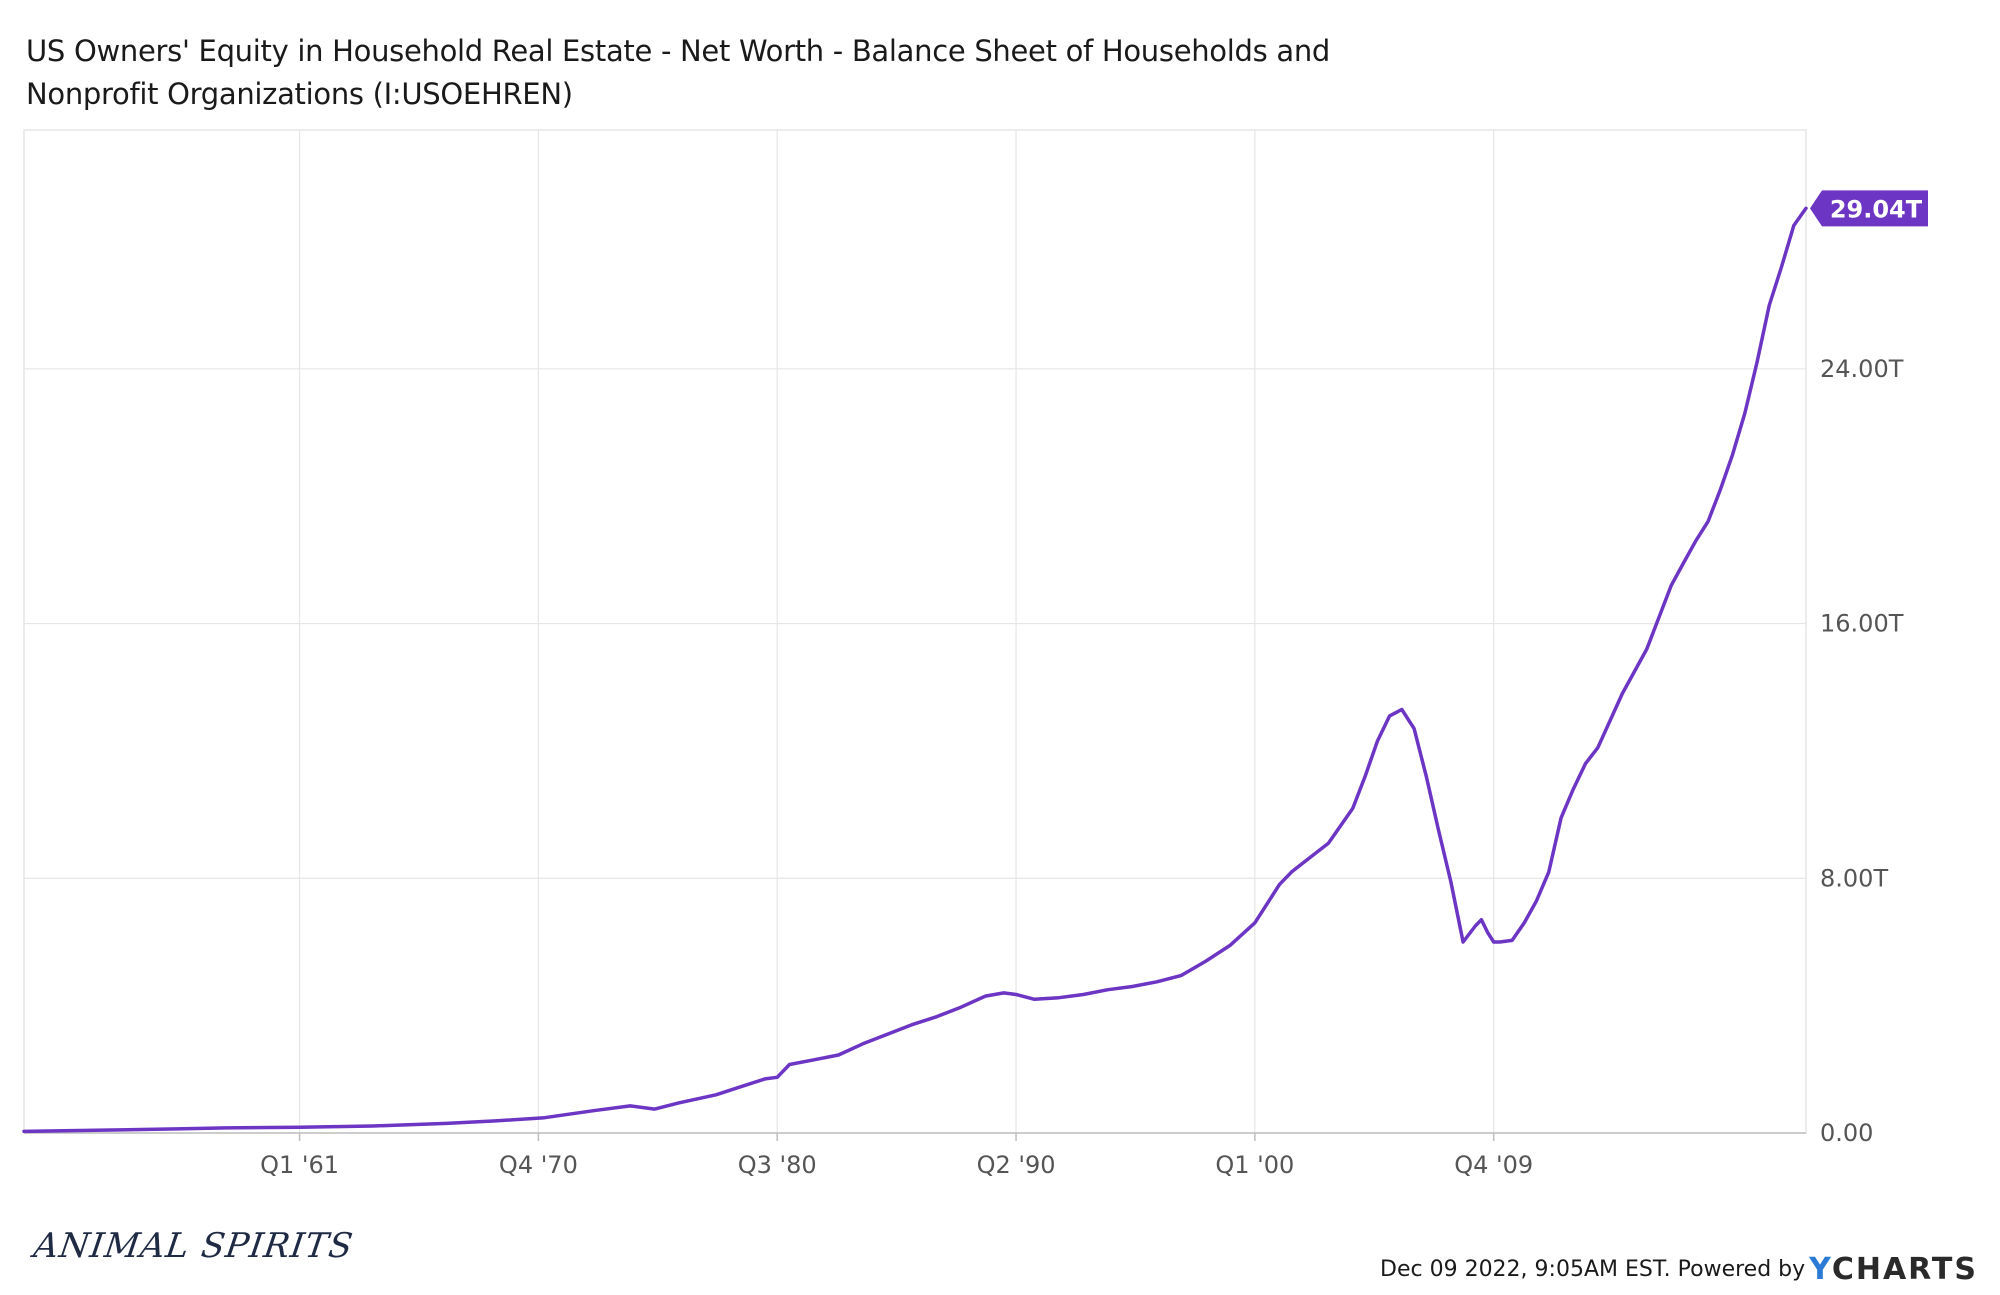 Image resolution: width=2000 pixels, height=1295 pixels. Describe the element at coordinates (1493, 1165) in the screenshot. I see `x-tick-label: Q4 '09` at that location.